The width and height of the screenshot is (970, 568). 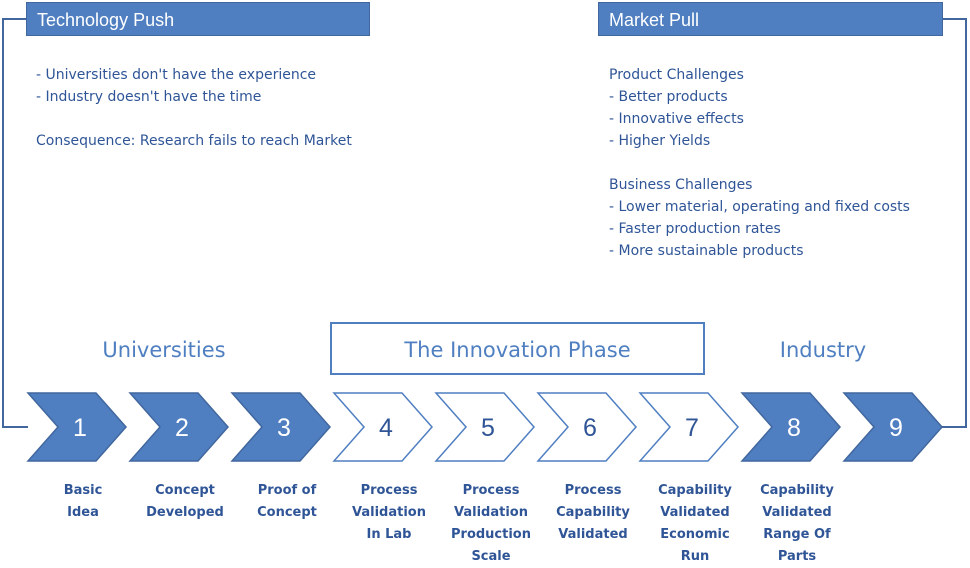 I want to click on step-number-3: 3, so click(x=284, y=428).